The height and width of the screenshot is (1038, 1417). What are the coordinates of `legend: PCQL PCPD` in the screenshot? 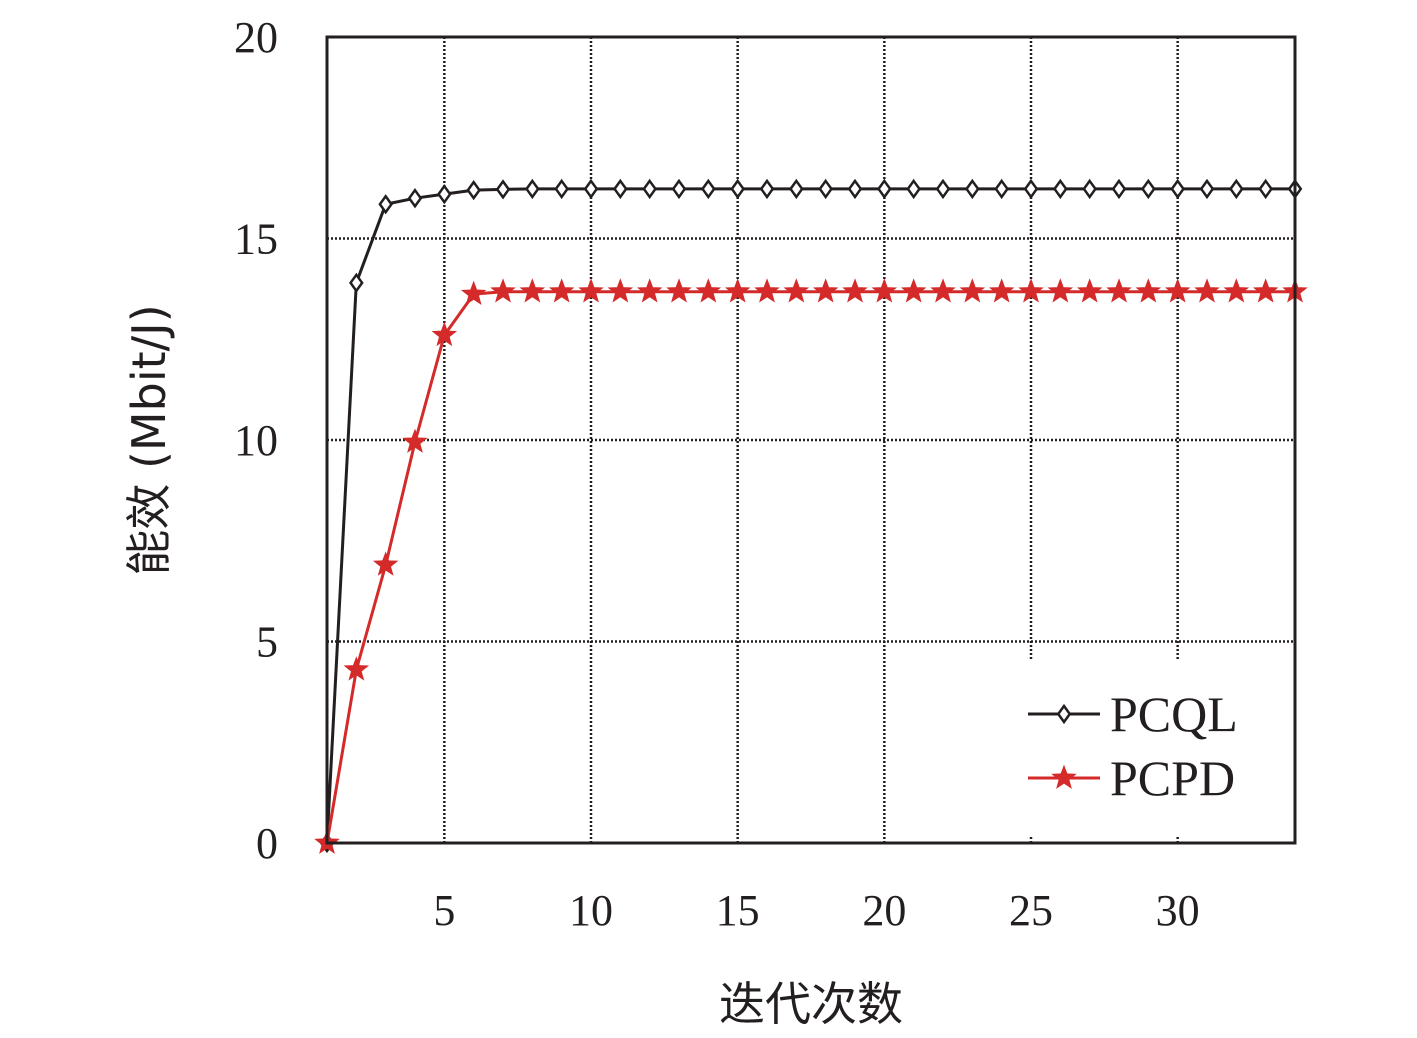 It's located at (1133, 746).